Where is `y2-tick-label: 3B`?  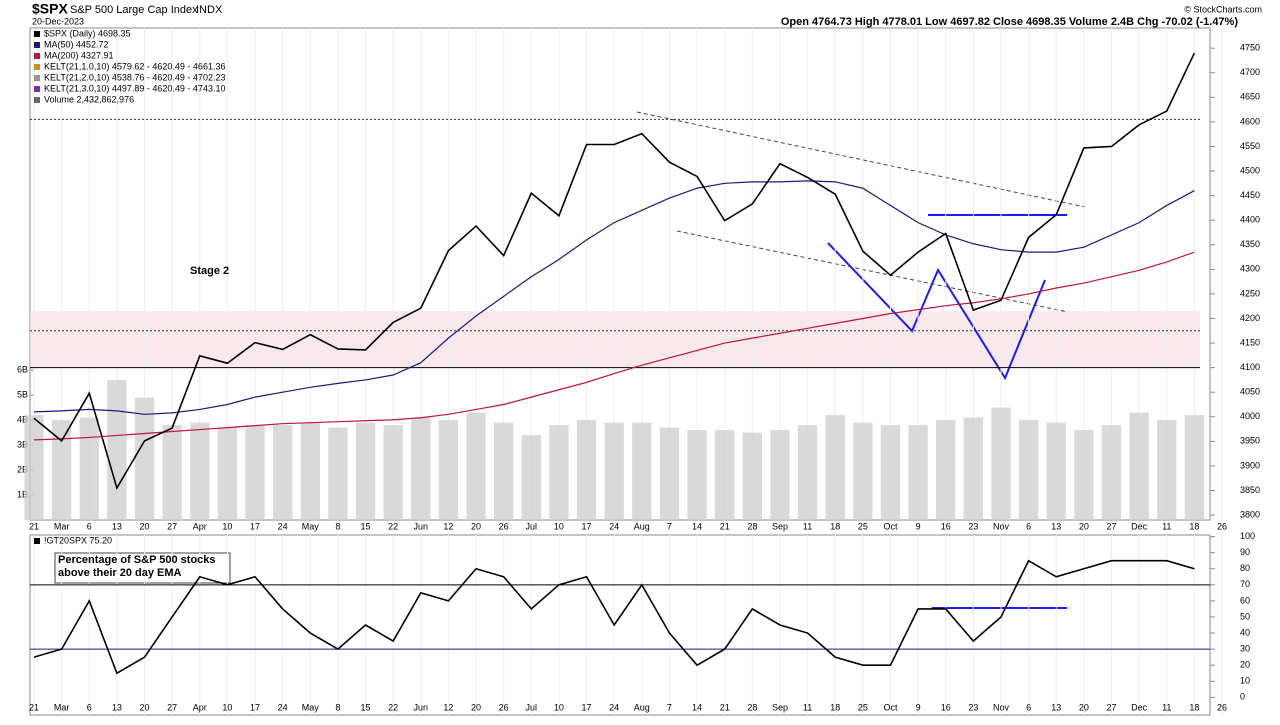 y2-tick-label: 3B is located at coordinates (22, 444).